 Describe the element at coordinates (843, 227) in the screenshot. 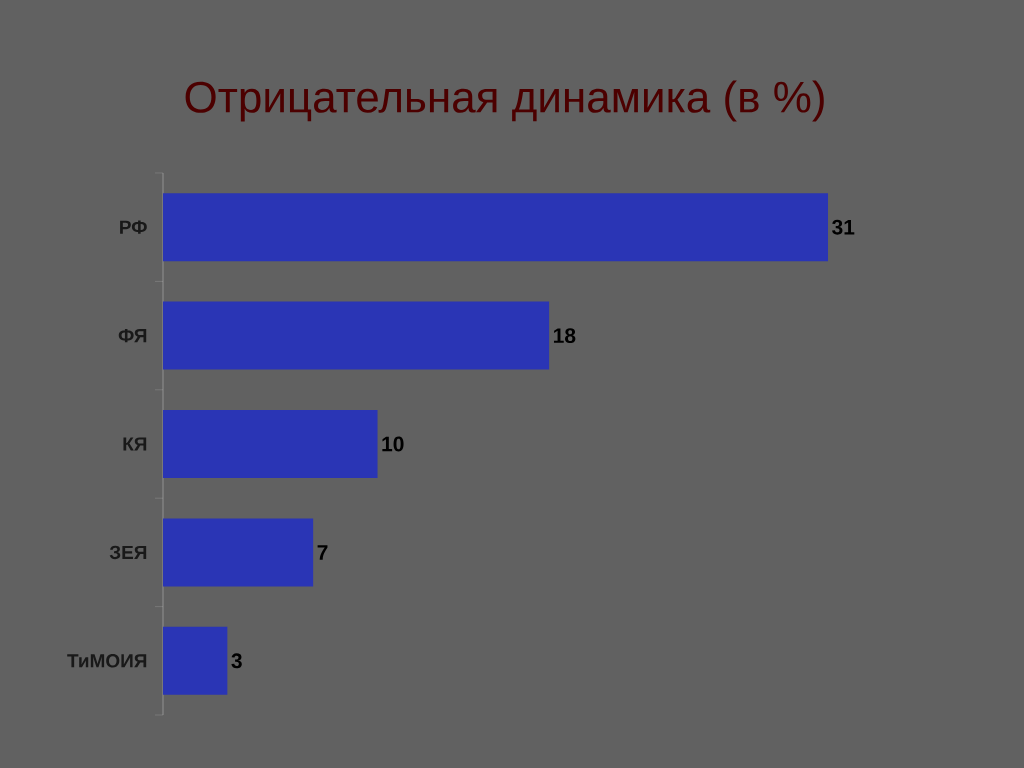

I see `data-label: 31` at that location.